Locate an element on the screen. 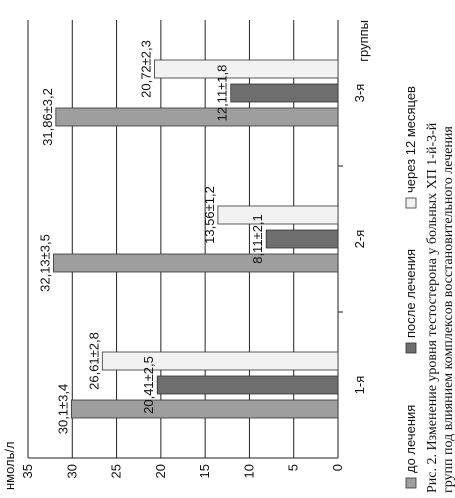 The image size is (455, 498). legend-item-do-lecheniya: до лечения is located at coordinates (410, 447).